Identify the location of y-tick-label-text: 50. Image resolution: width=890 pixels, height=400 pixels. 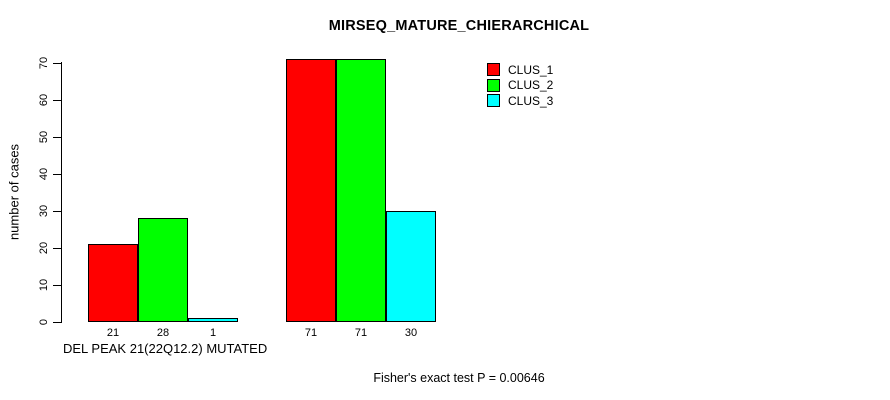
(44, 137).